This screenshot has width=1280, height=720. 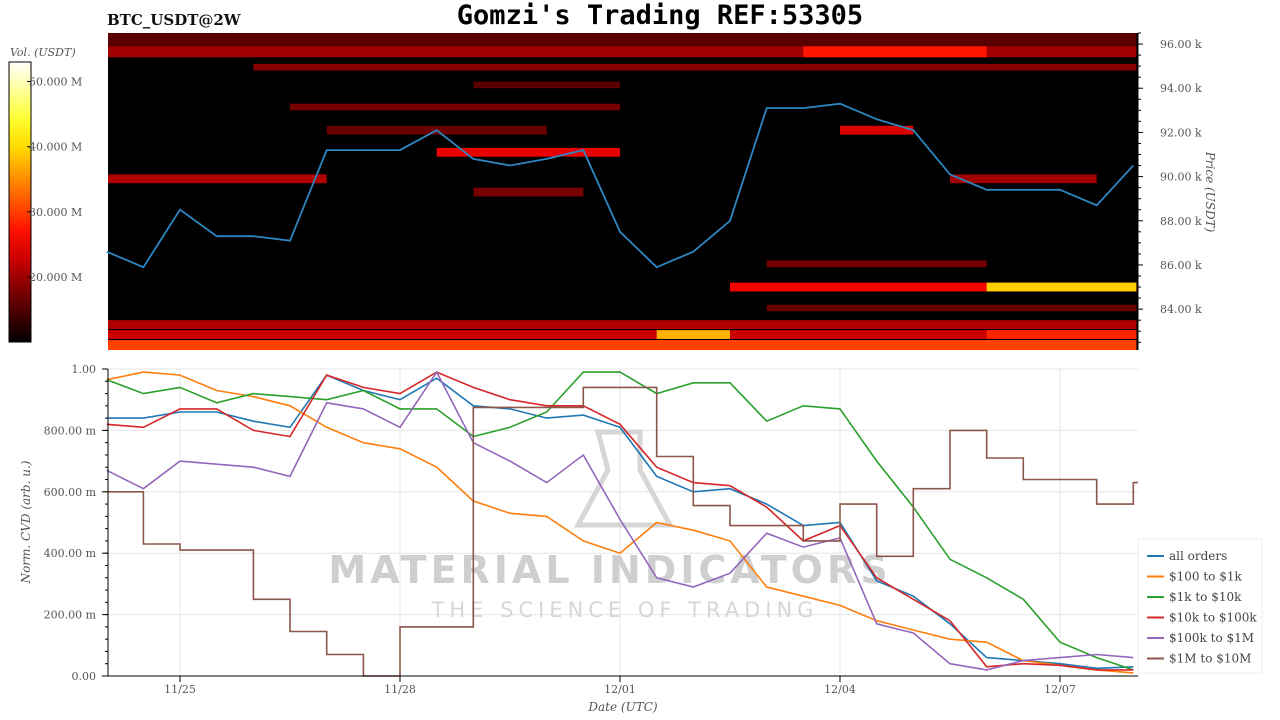 I want to click on legend-item: $1k to $10k, so click(x=1194, y=597).